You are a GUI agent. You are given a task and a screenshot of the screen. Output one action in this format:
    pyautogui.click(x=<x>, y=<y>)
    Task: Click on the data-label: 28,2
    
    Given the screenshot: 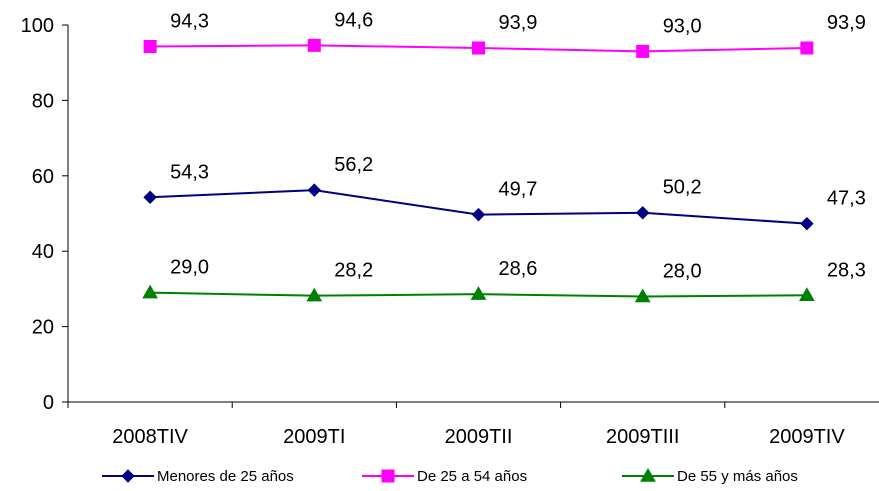 What is the action you would take?
    pyautogui.click(x=353, y=271)
    